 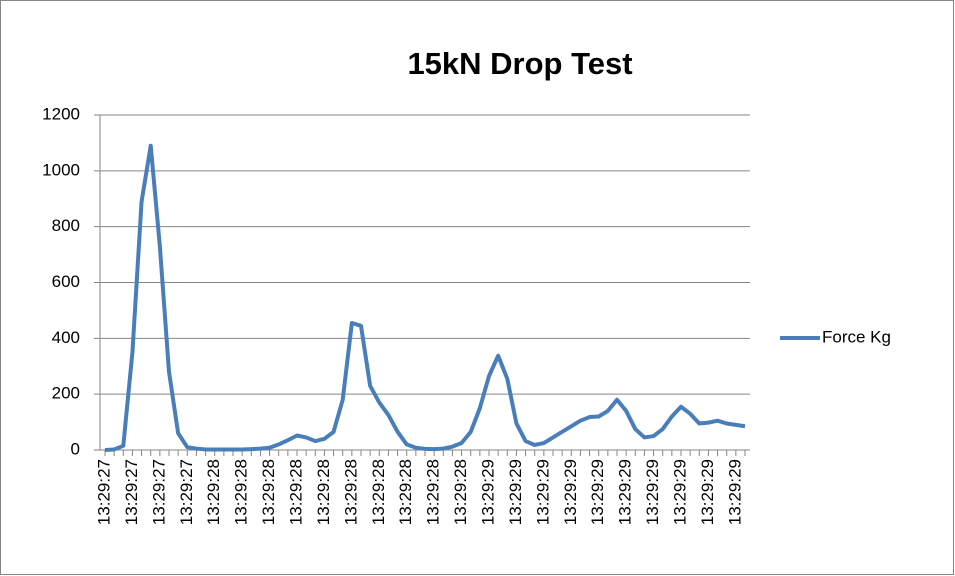 I want to click on y-tick-label: 0, so click(x=75, y=448).